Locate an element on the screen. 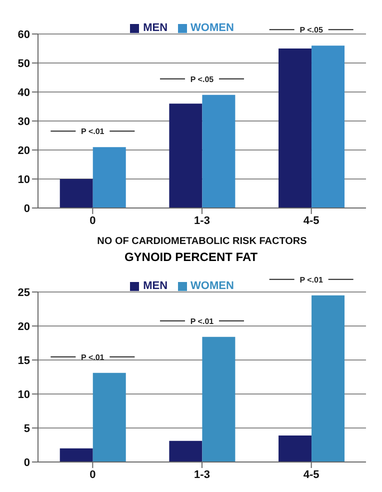 The height and width of the screenshot is (492, 382). y-tick-label: 40 is located at coordinates (24, 92).